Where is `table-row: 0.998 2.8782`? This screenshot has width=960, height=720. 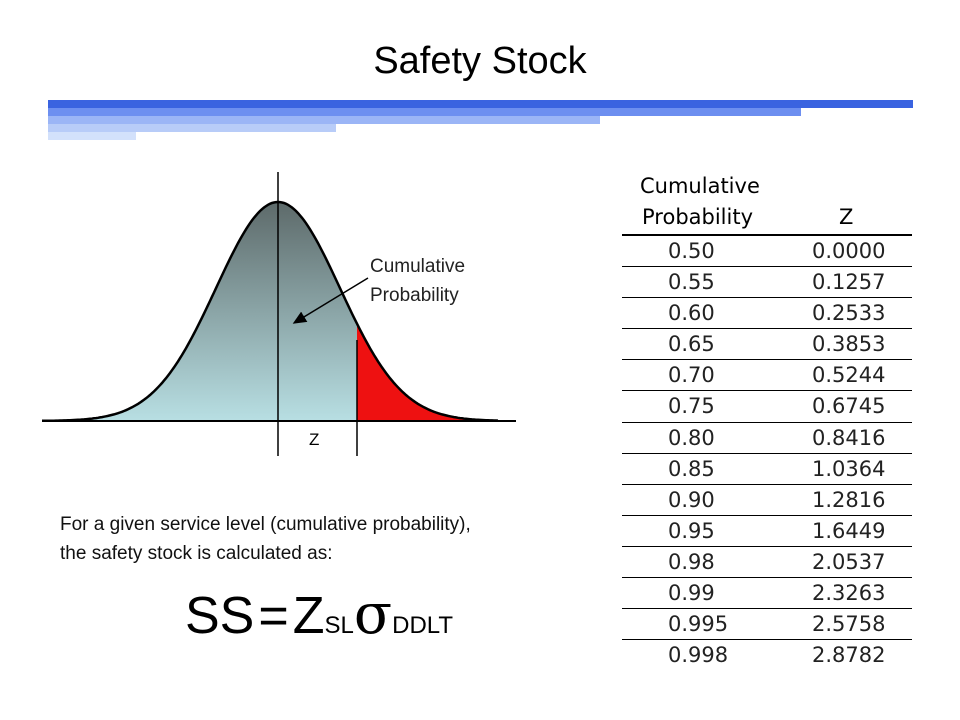
table-row: 0.998 2.8782 is located at coordinates (767, 655).